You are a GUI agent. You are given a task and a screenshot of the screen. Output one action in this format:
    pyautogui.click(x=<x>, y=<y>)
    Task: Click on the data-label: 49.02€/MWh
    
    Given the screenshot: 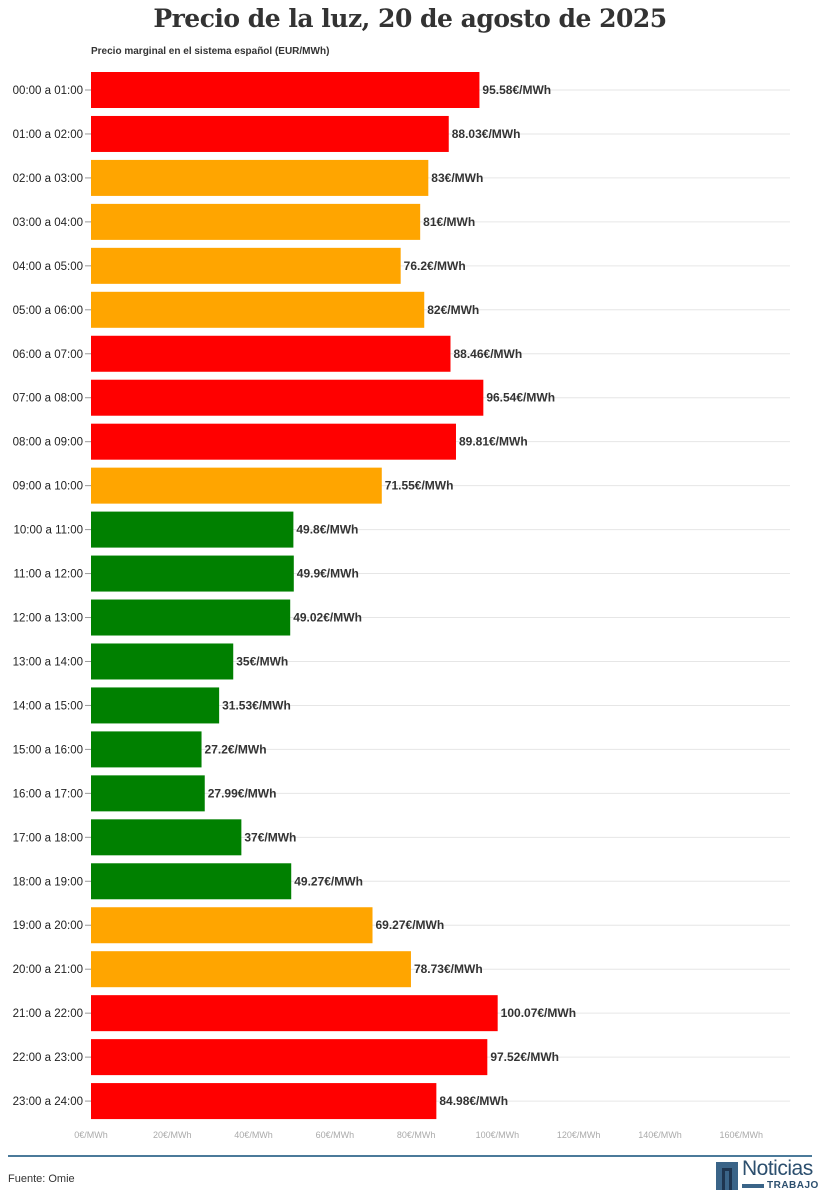 What is the action you would take?
    pyautogui.click(x=327, y=618)
    